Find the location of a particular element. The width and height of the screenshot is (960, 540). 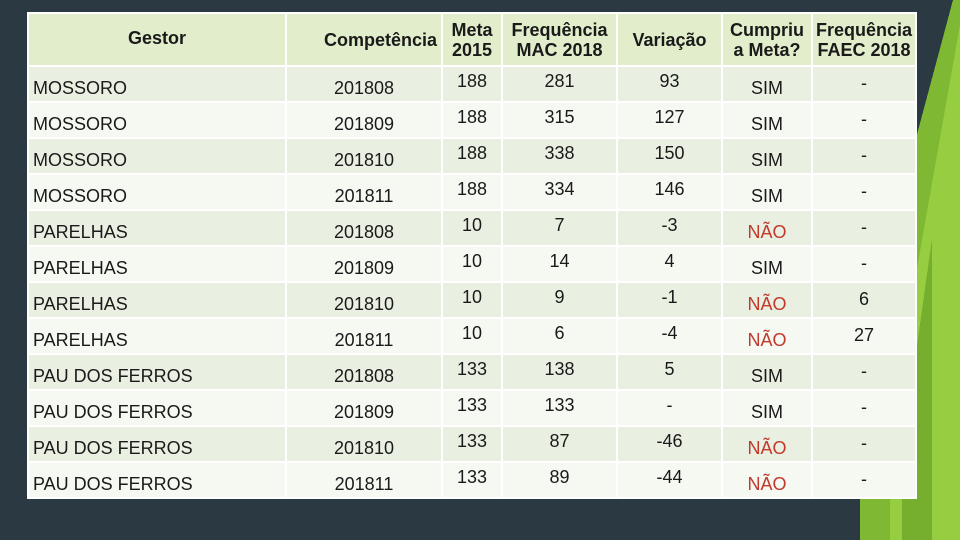

cell-variacao: -1 is located at coordinates (669, 300).